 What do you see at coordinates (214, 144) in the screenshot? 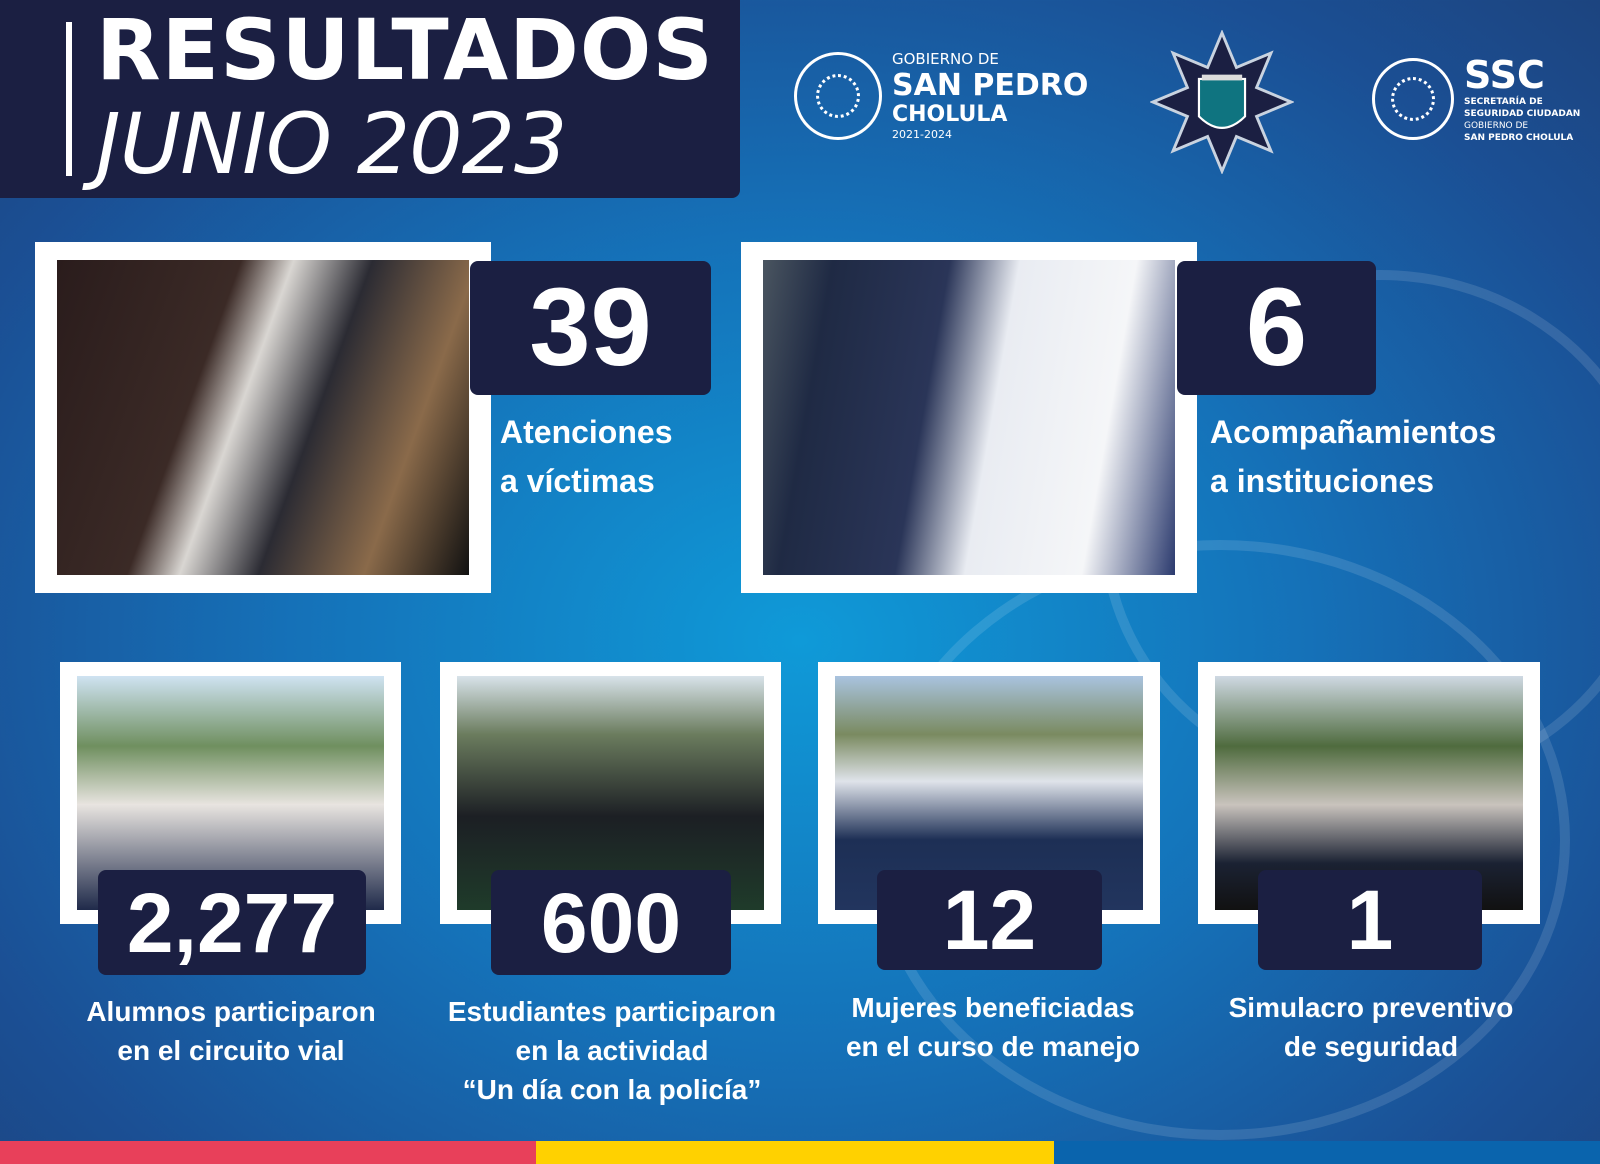
I see `title-month: JUNIO` at bounding box center [214, 144].